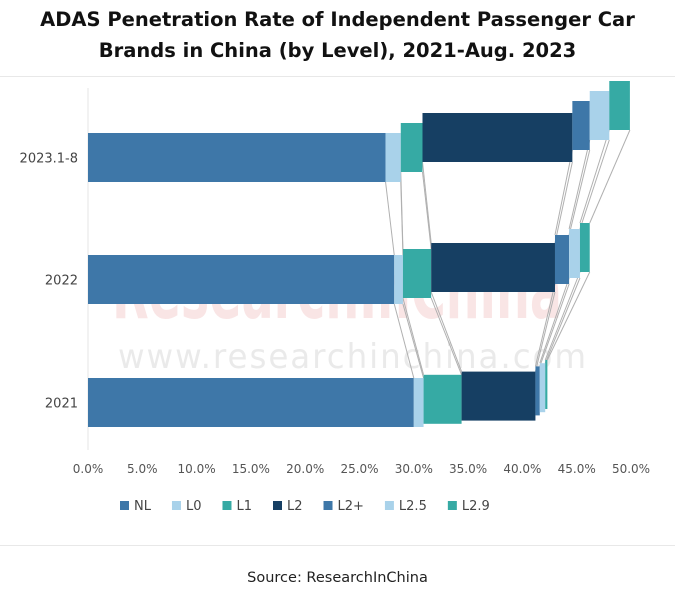 This screenshot has height=598, width=675. I want to click on category-label-0: 2023.1-8, so click(49, 159).